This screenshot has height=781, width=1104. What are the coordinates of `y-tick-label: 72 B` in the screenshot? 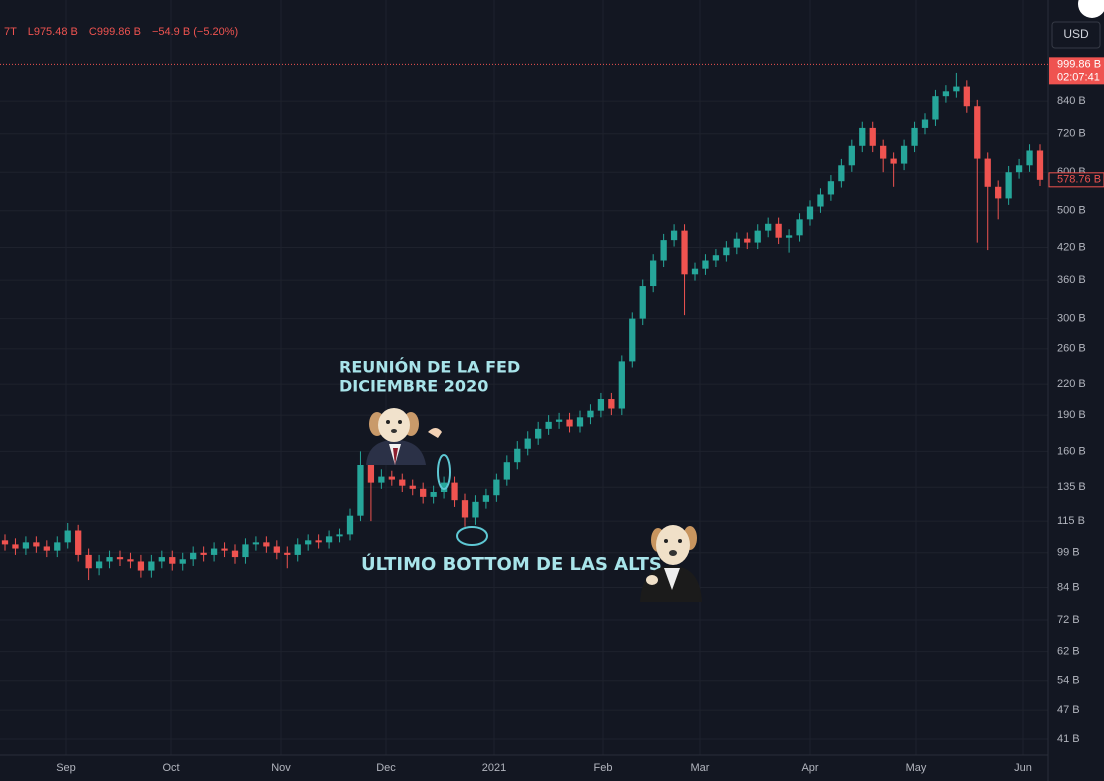 It's located at (1068, 620).